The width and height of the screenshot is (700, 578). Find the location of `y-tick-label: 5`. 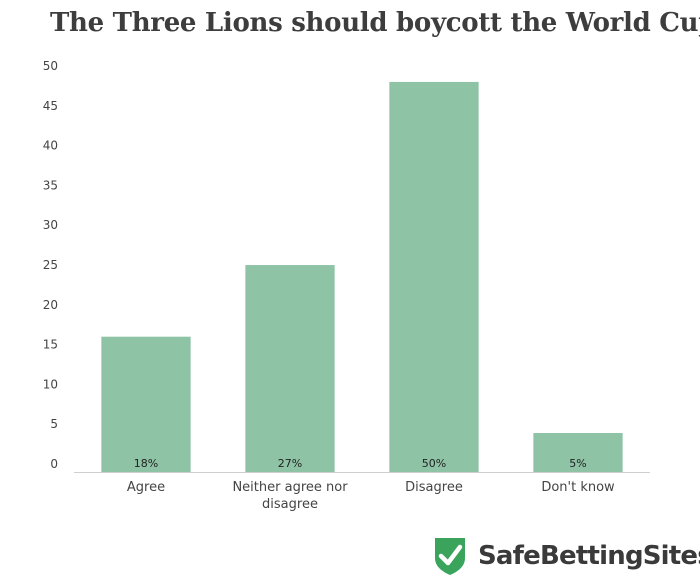

y-tick-label: 5 is located at coordinates (54, 424).